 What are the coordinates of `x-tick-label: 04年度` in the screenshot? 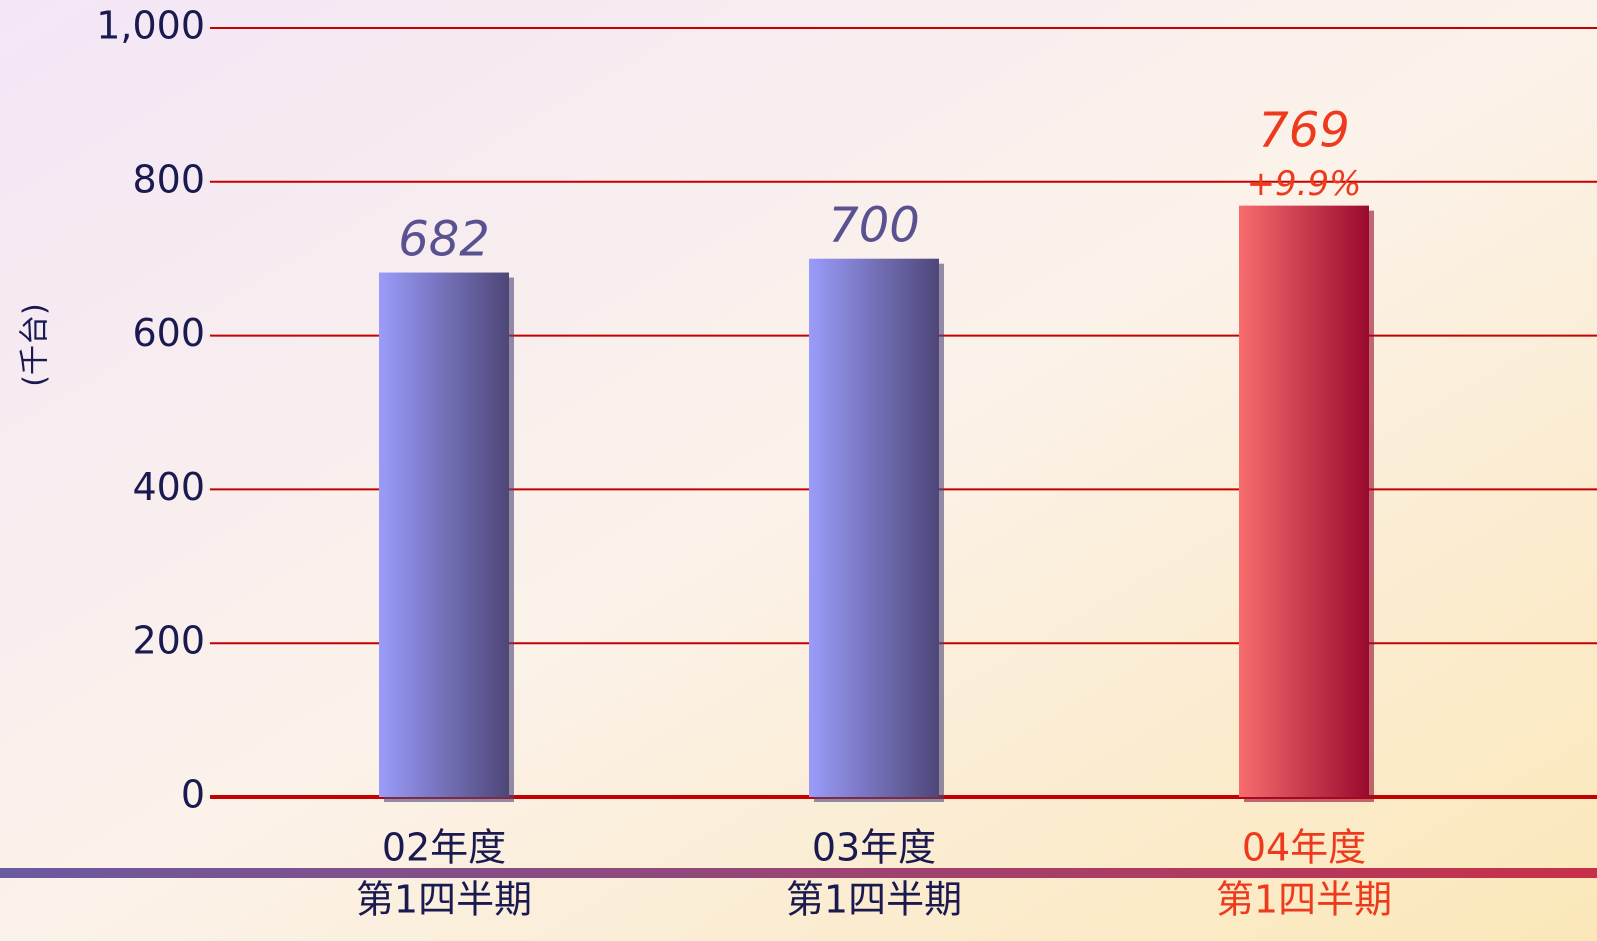 It's located at (1304, 848).